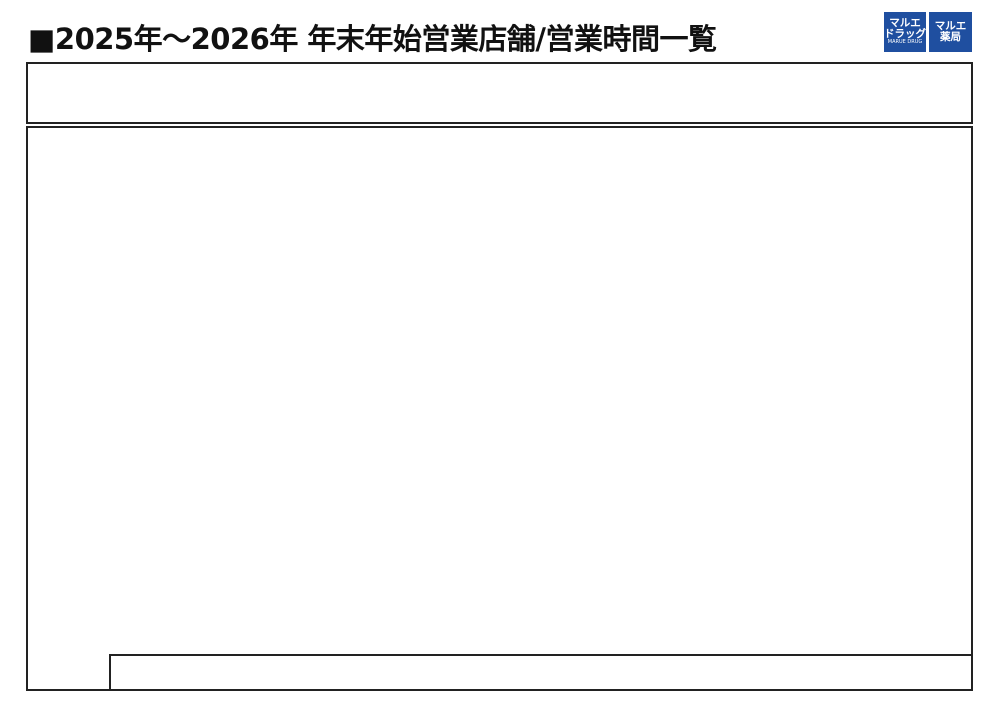 Image resolution: width=1000 pixels, height=708 pixels. I want to click on cell-text: 調剤薬局, so click(68, 408).